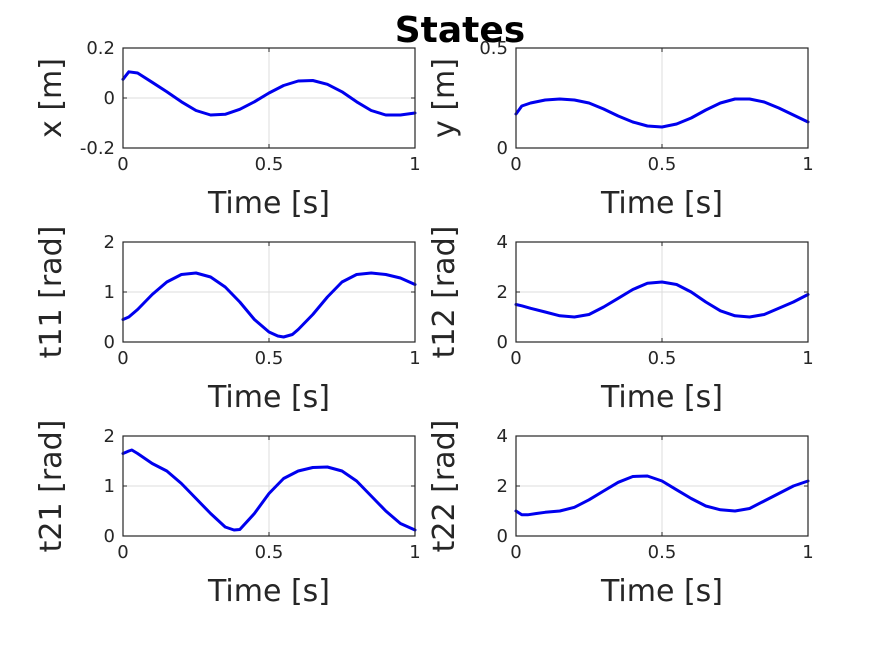 This screenshot has height=647, width=891. I want to click on y-axis-label: x [m], so click(51, 98).